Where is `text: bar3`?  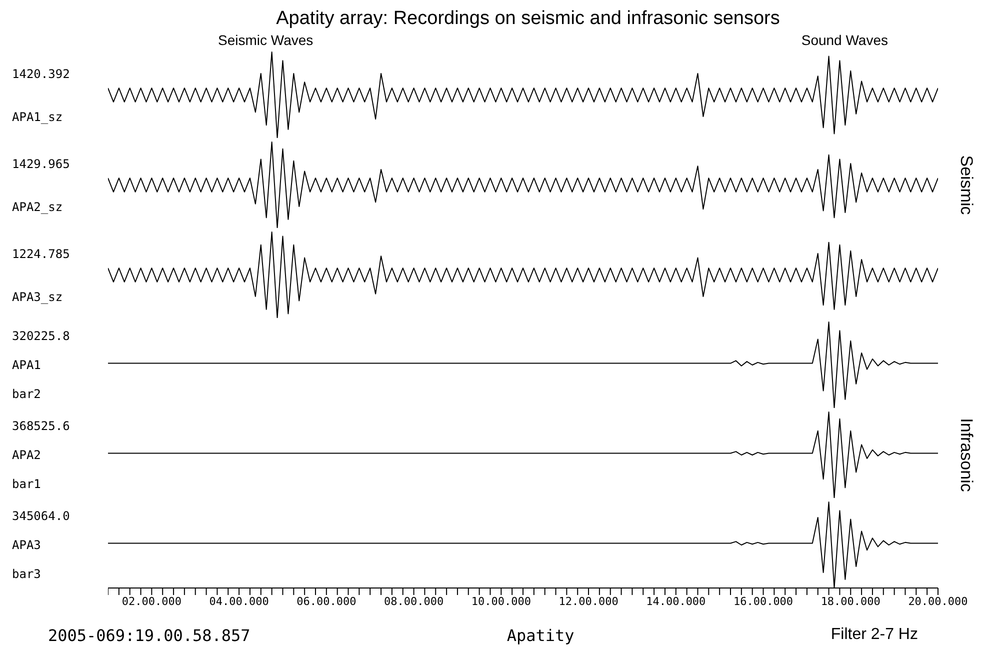
text: bar3 is located at coordinates (27, 573).